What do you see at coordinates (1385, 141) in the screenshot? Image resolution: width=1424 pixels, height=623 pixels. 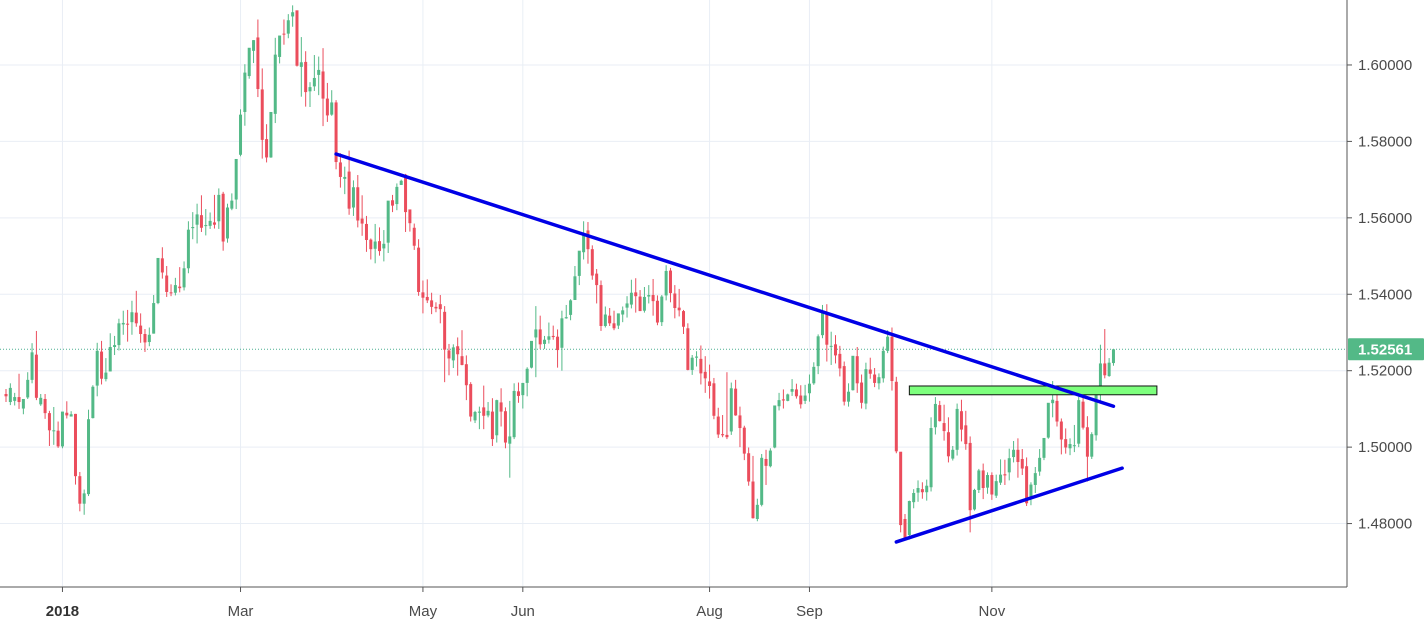 I see `y-tick-label: 1.58000` at bounding box center [1385, 141].